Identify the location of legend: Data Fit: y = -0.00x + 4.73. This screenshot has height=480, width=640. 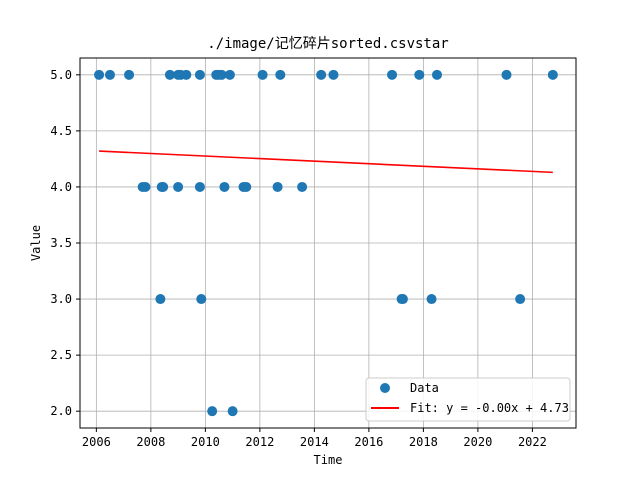
(468, 399).